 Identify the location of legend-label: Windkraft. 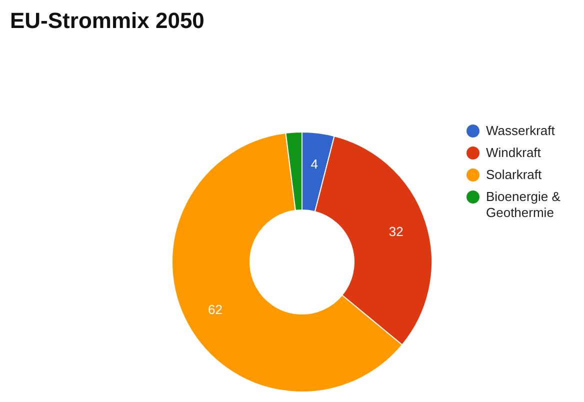
(513, 153).